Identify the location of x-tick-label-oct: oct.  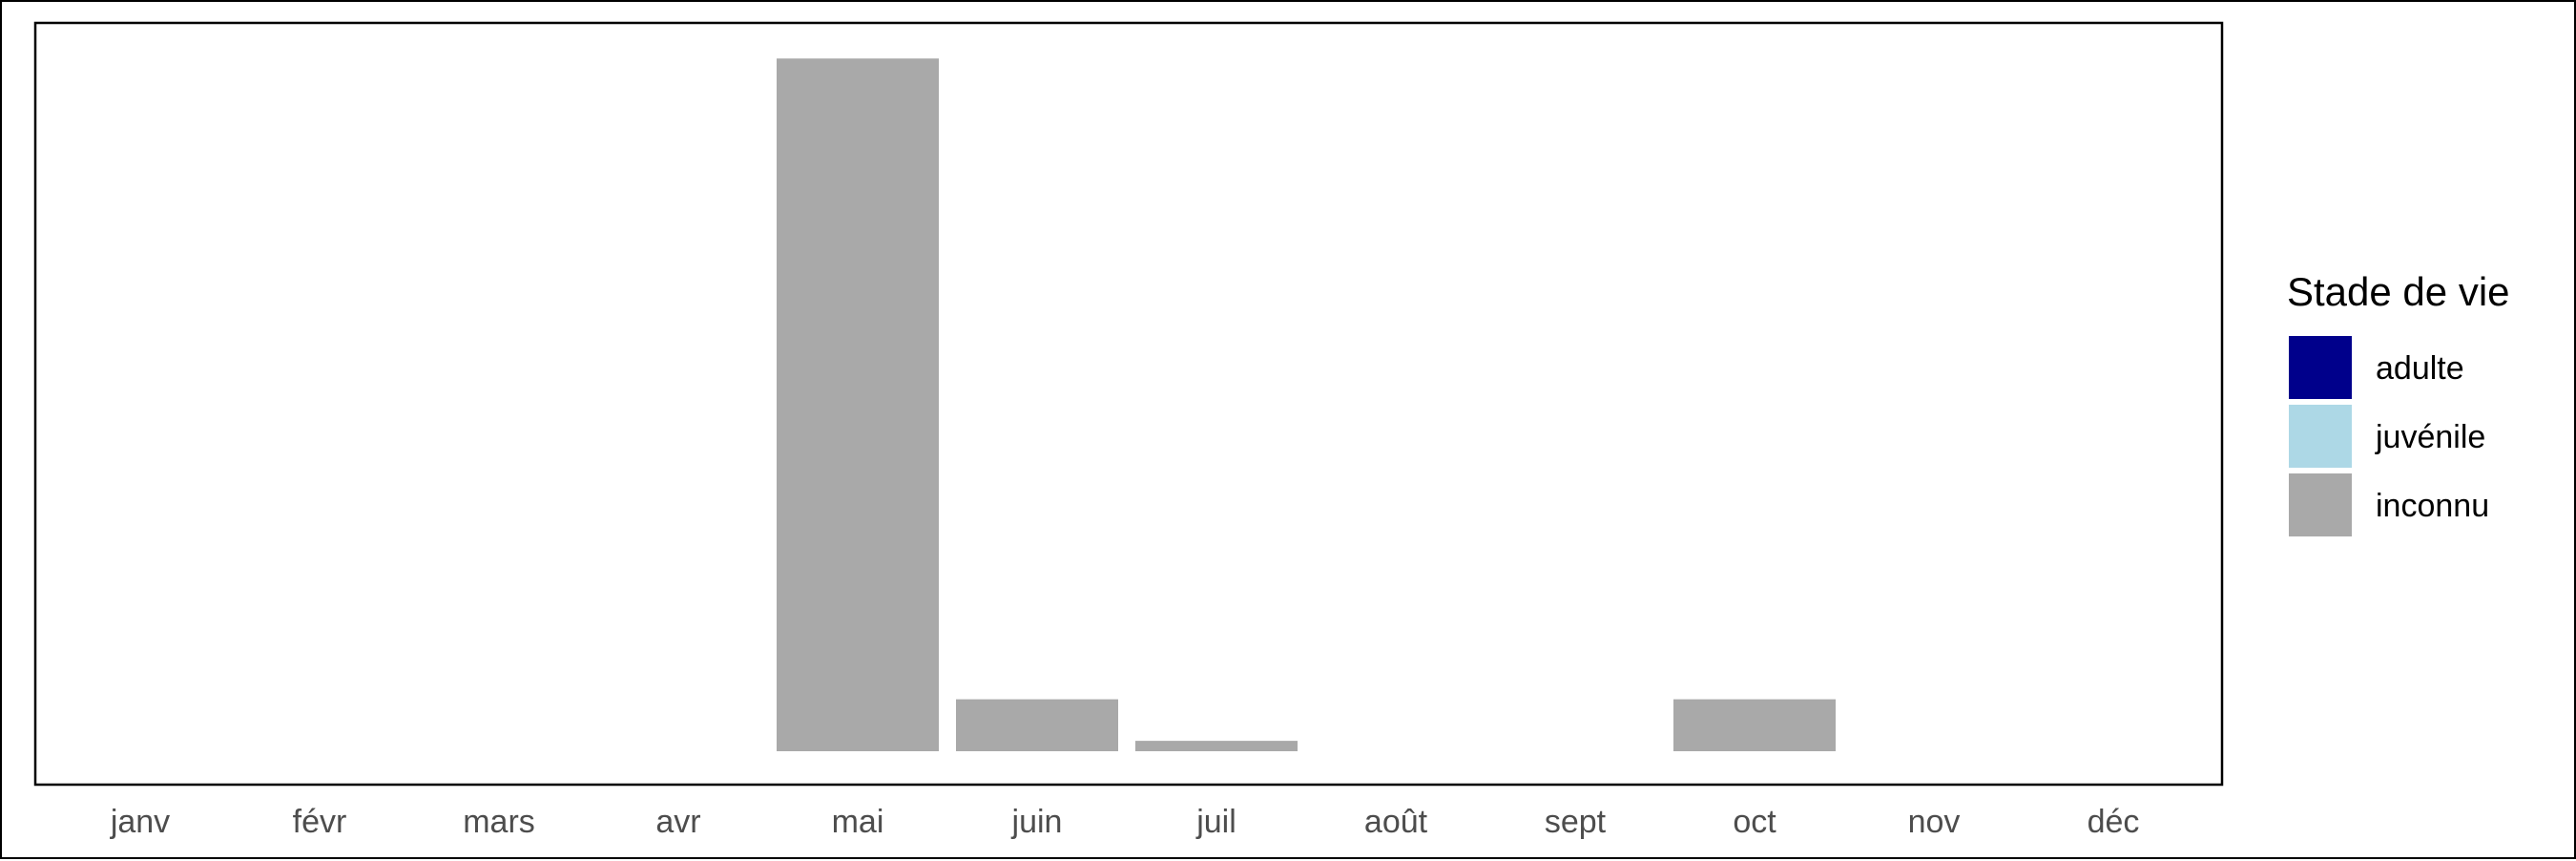
(1754, 822).